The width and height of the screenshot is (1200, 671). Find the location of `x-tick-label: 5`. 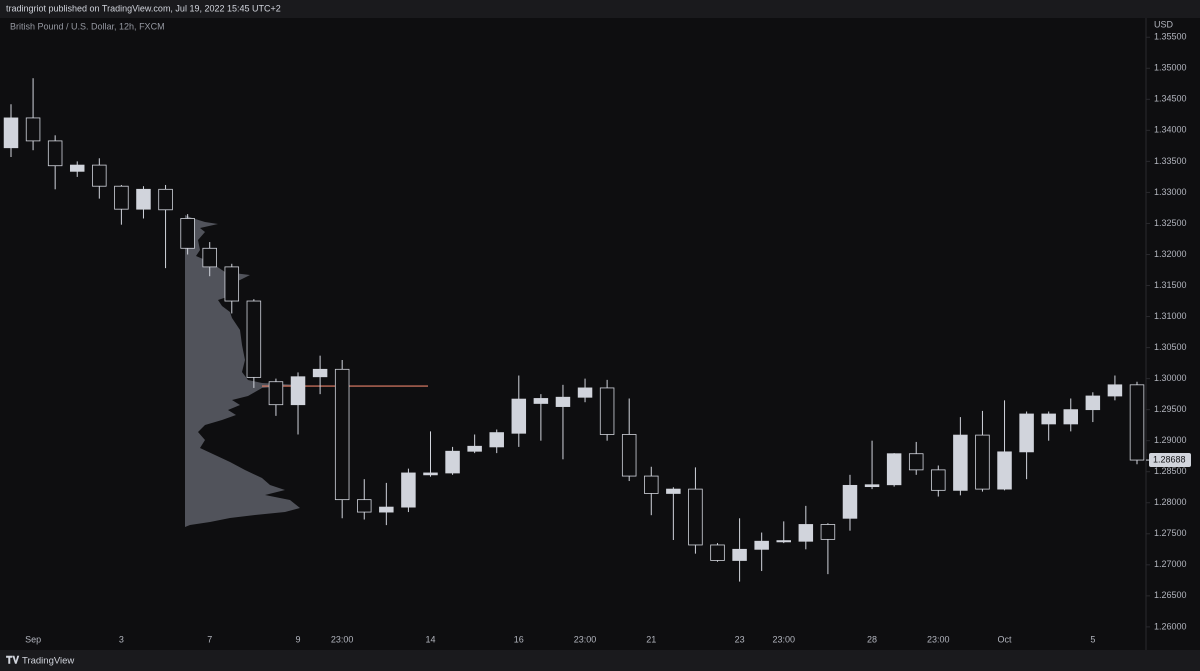

x-tick-label: 5 is located at coordinates (1092, 639).